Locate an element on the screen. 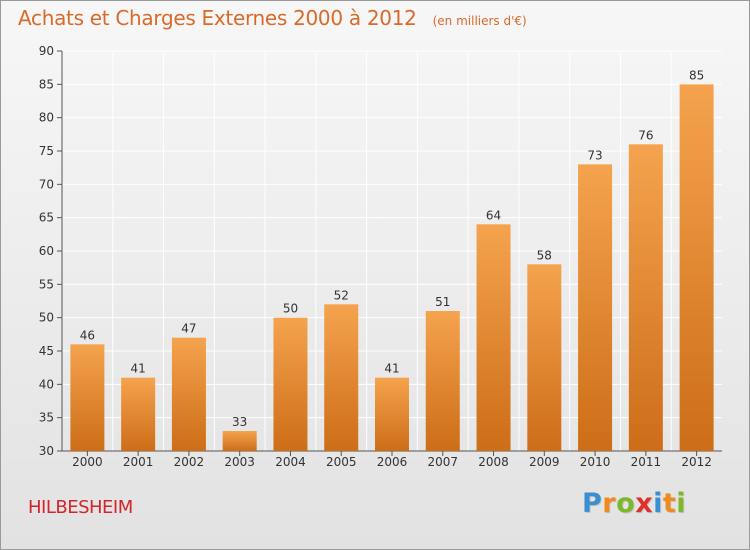 The width and height of the screenshot is (750, 550). x-tick-label: 2000 is located at coordinates (87, 462).